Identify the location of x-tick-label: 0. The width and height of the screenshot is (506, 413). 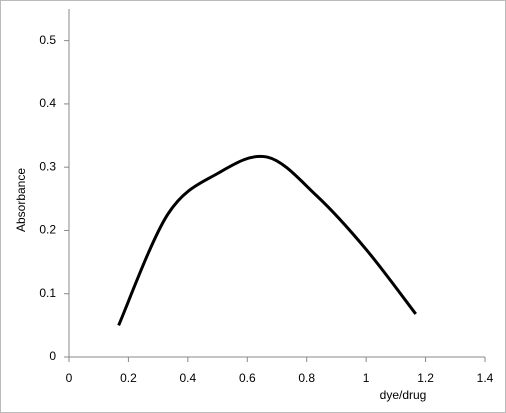
(69, 378).